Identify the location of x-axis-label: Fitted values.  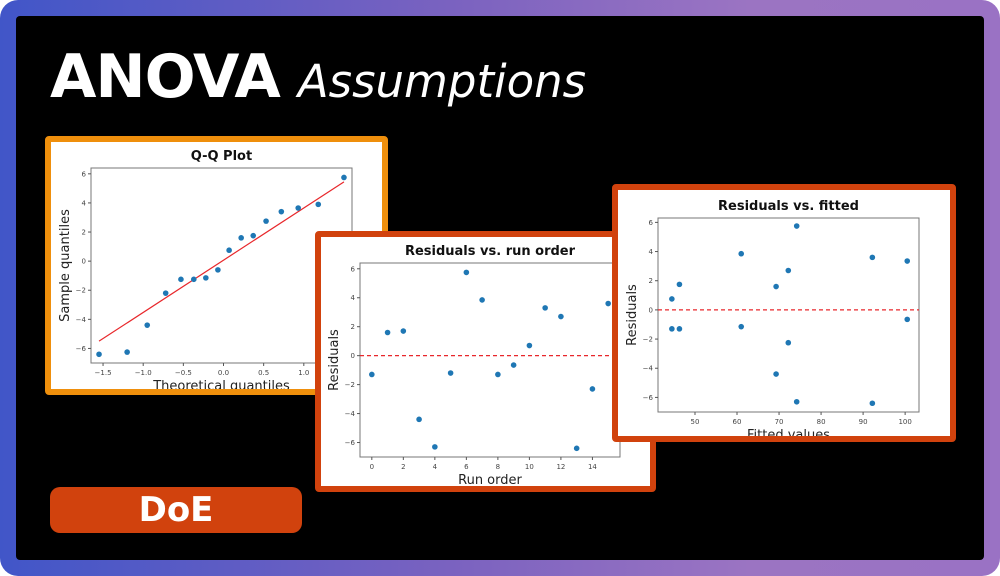
(788, 432).